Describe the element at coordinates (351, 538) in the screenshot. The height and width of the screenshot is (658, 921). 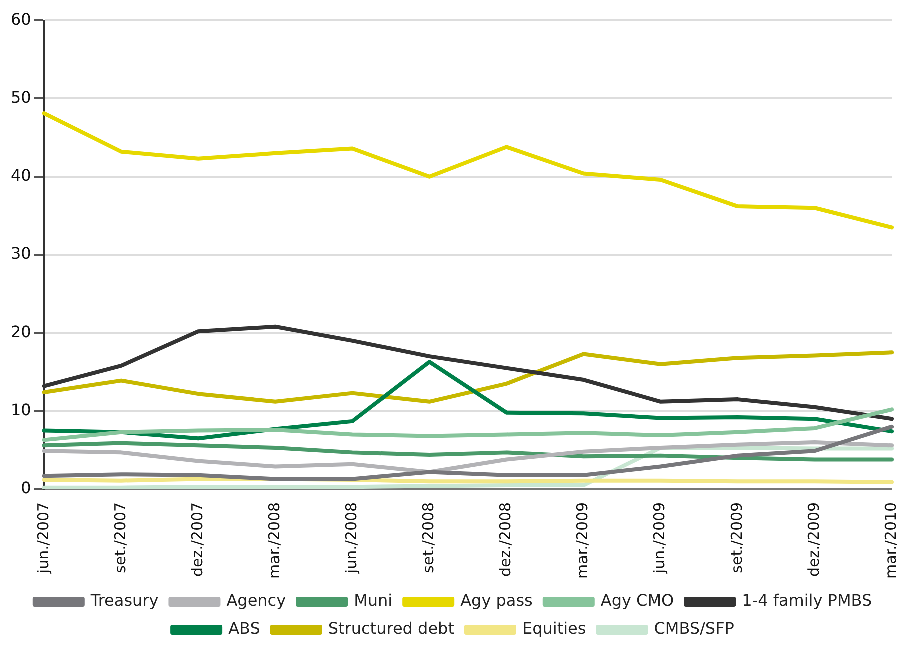
I see `x-tick-label: jun./2008` at that location.